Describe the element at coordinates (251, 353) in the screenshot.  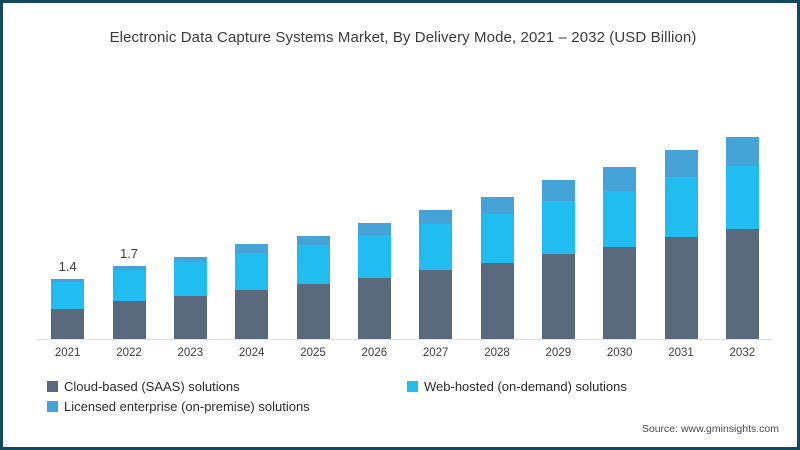
I see `x-tick-2024: 2024` at that location.